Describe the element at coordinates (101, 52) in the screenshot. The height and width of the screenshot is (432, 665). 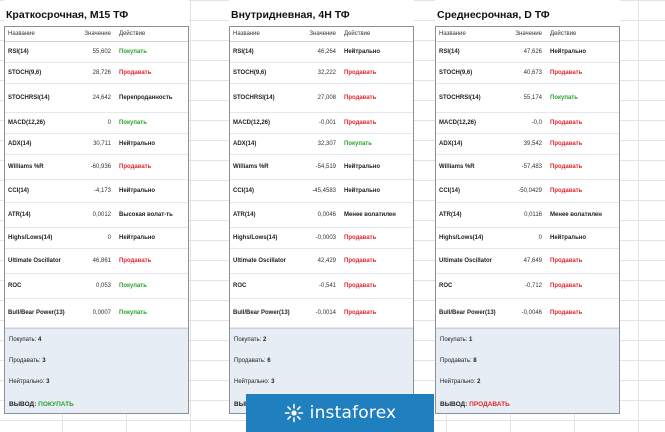
I see `indicator-value: 55,602` at that location.